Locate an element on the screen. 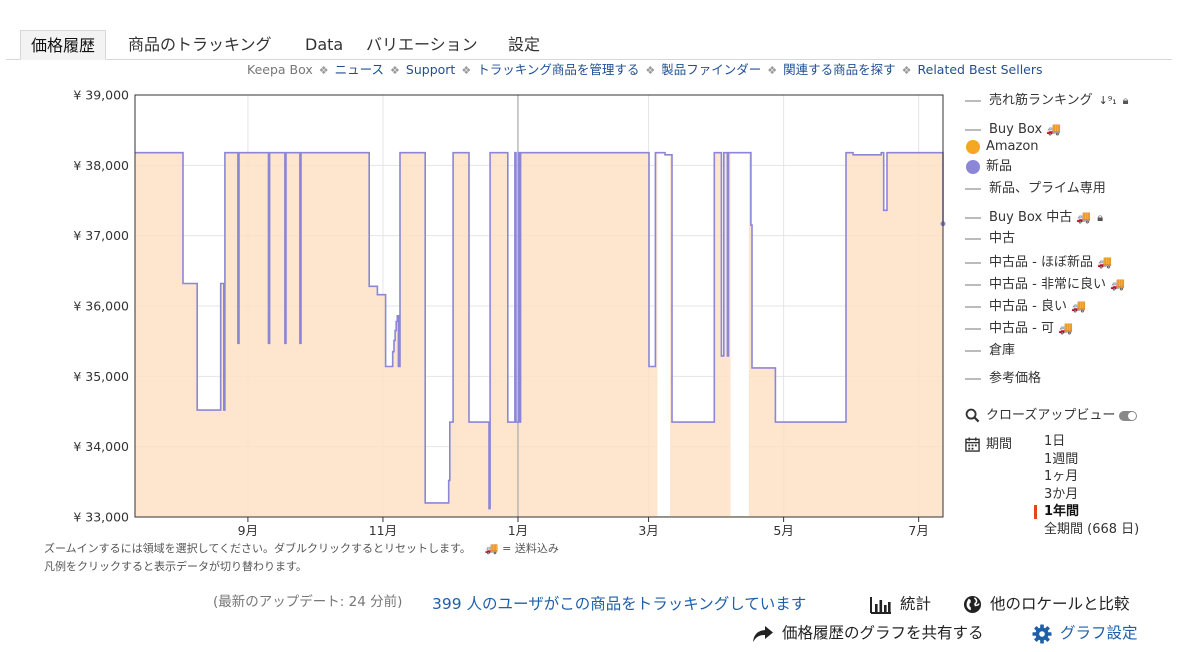 The width and height of the screenshot is (1200, 652). legend-label: Buy Box is located at coordinates (1016, 129).